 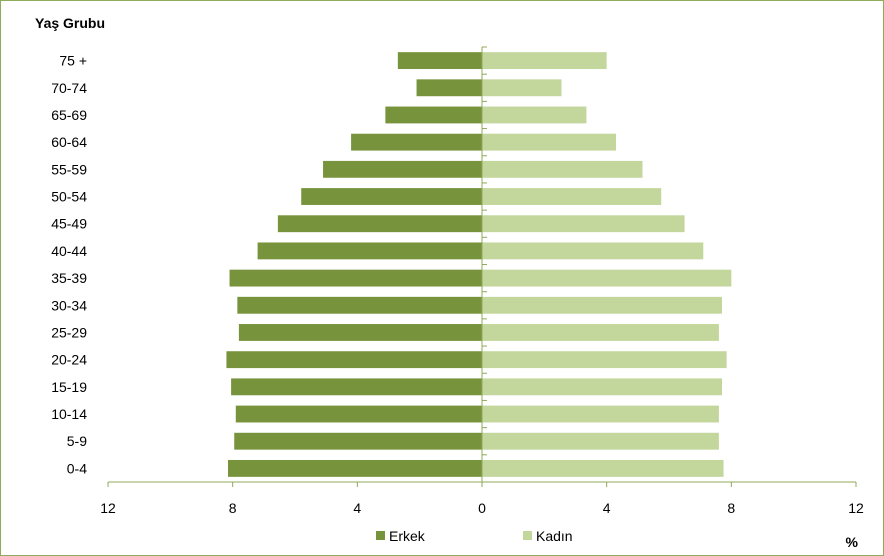 What do you see at coordinates (544, 61) in the screenshot?
I see `bar-kadin-75plus` at bounding box center [544, 61].